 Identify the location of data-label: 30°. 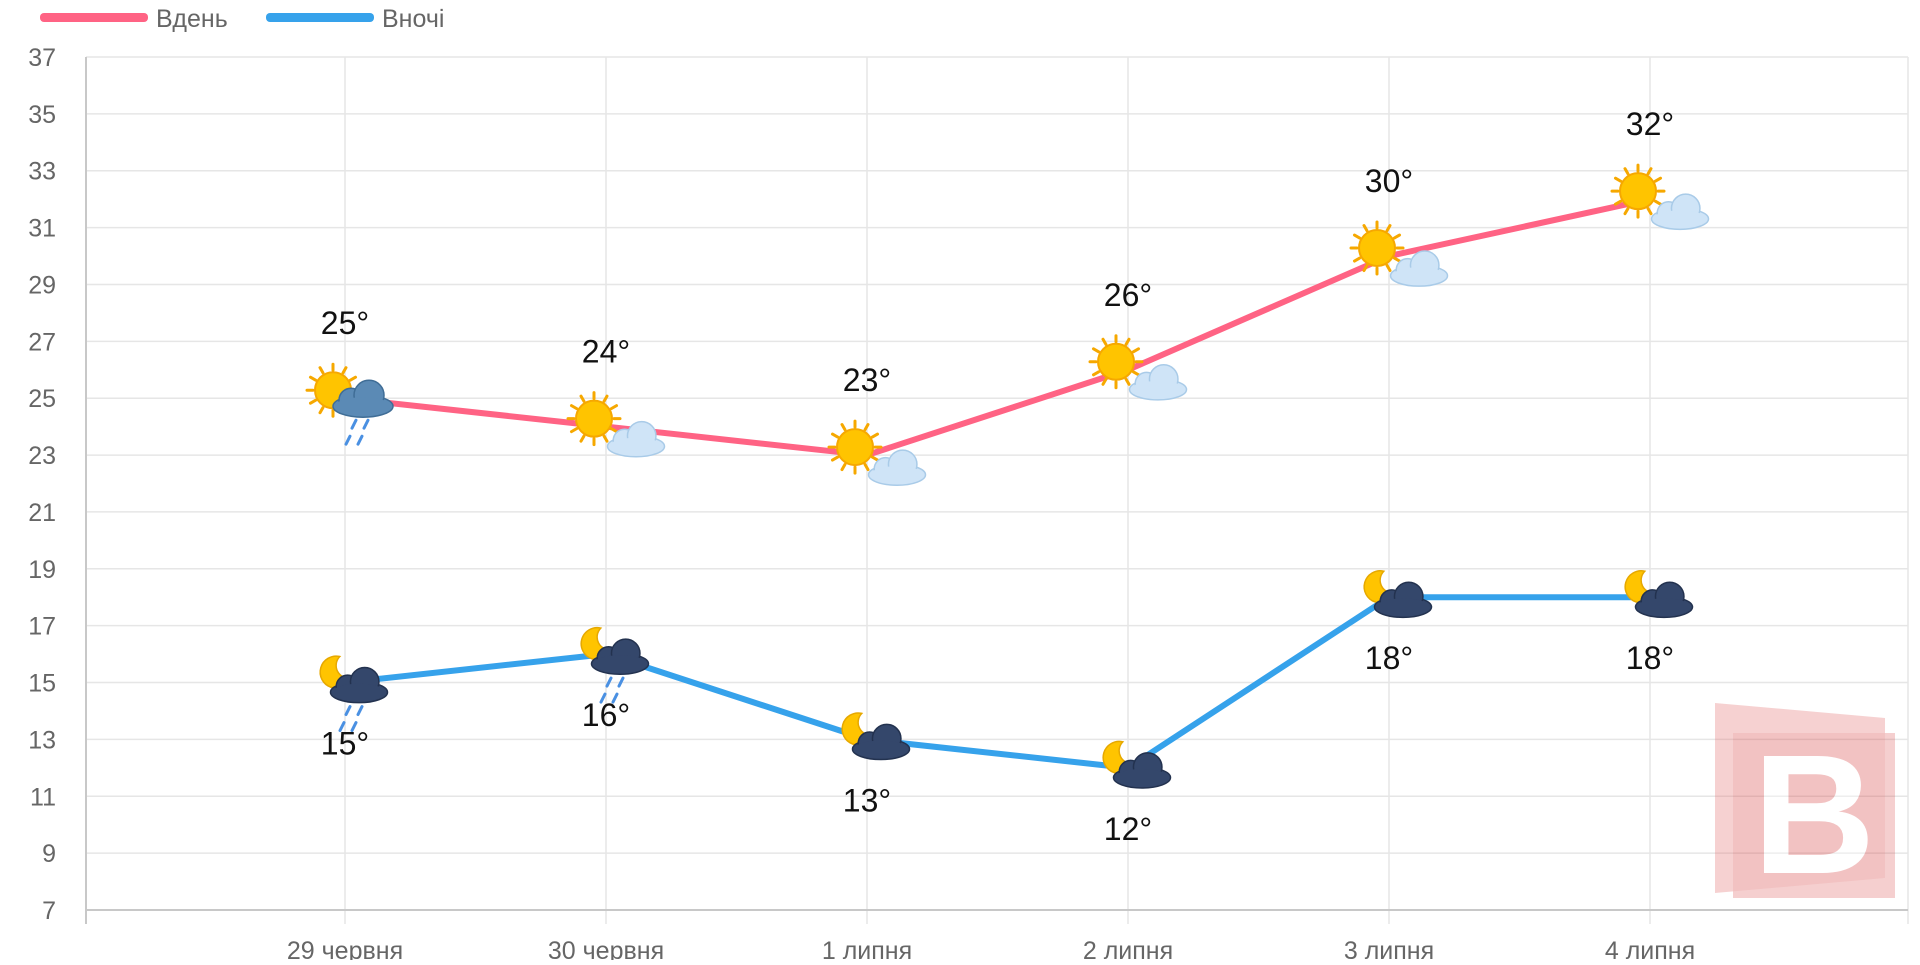
(1389, 181).